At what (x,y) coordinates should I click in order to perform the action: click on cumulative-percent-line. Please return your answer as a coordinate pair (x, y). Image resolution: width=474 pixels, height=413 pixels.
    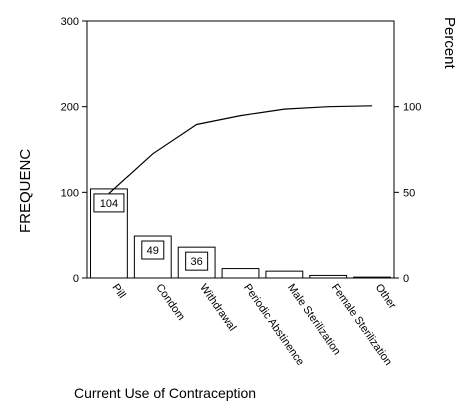
    Looking at the image, I should click on (240, 149).